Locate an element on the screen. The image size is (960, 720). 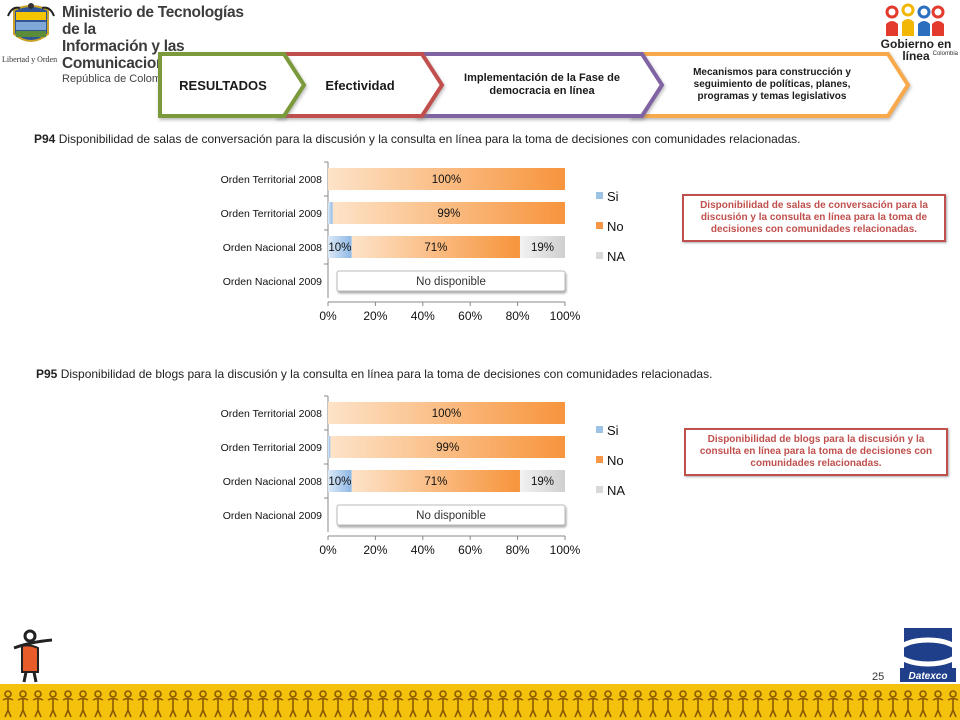
person-icon is located at coordinates (33, 656).